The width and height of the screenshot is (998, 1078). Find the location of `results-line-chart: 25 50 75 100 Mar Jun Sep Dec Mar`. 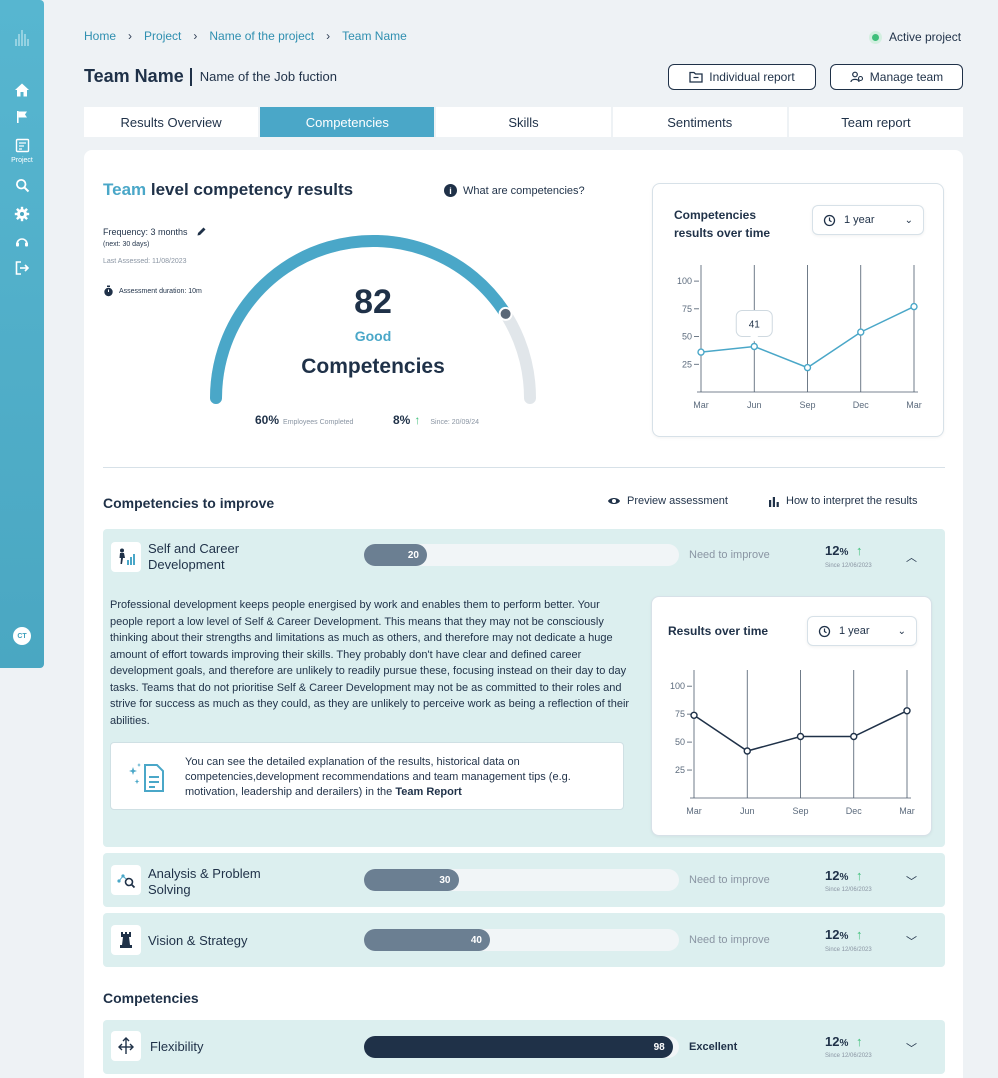

results-line-chart: 25 50 75 100 Mar Jun Sep Dec Mar is located at coordinates (792, 743).